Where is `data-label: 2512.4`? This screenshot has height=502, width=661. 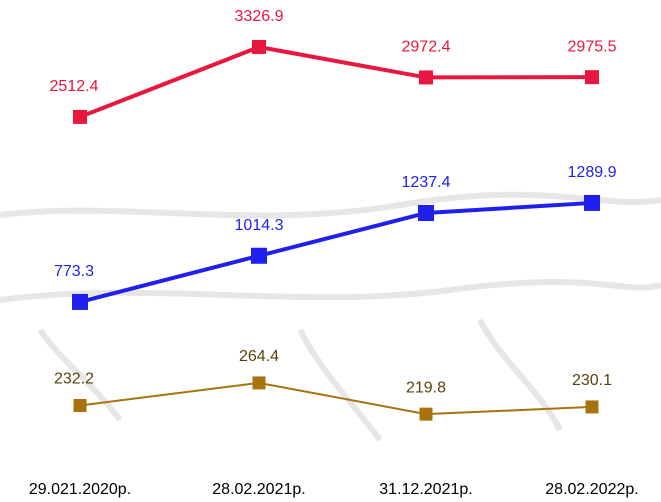
data-label: 2512.4 is located at coordinates (74, 86).